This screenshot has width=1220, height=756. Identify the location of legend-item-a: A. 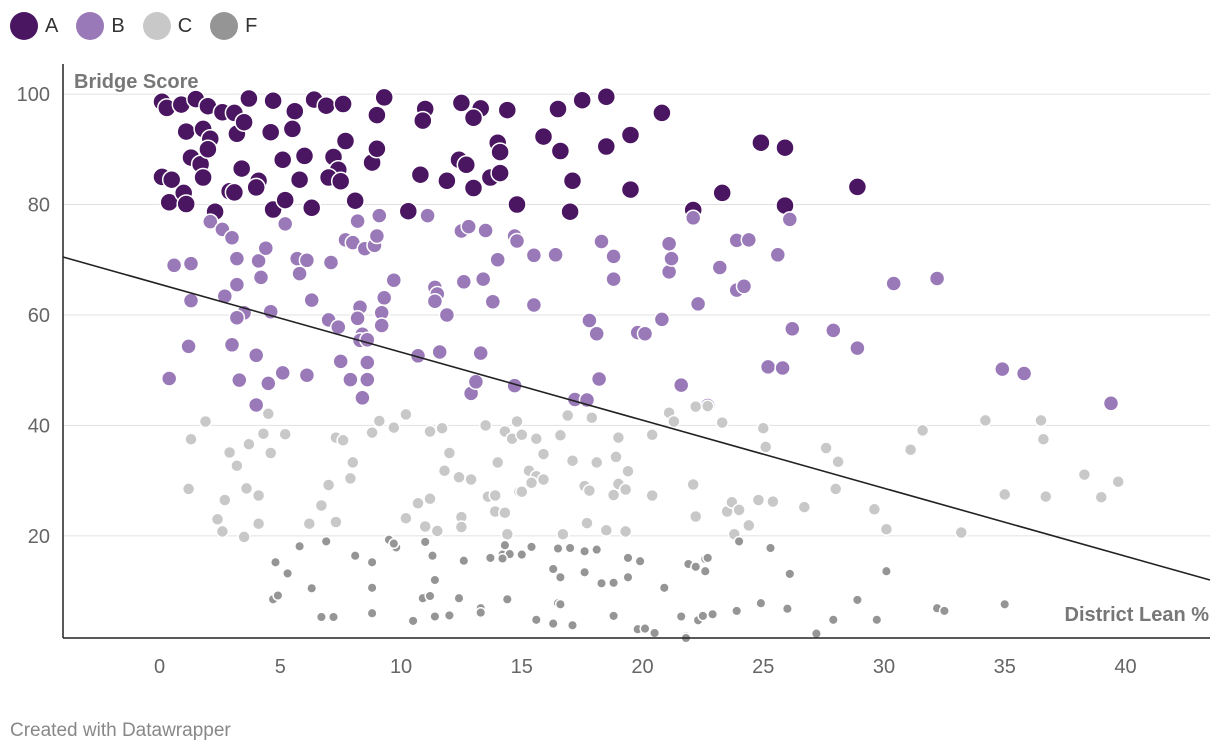
(34, 26).